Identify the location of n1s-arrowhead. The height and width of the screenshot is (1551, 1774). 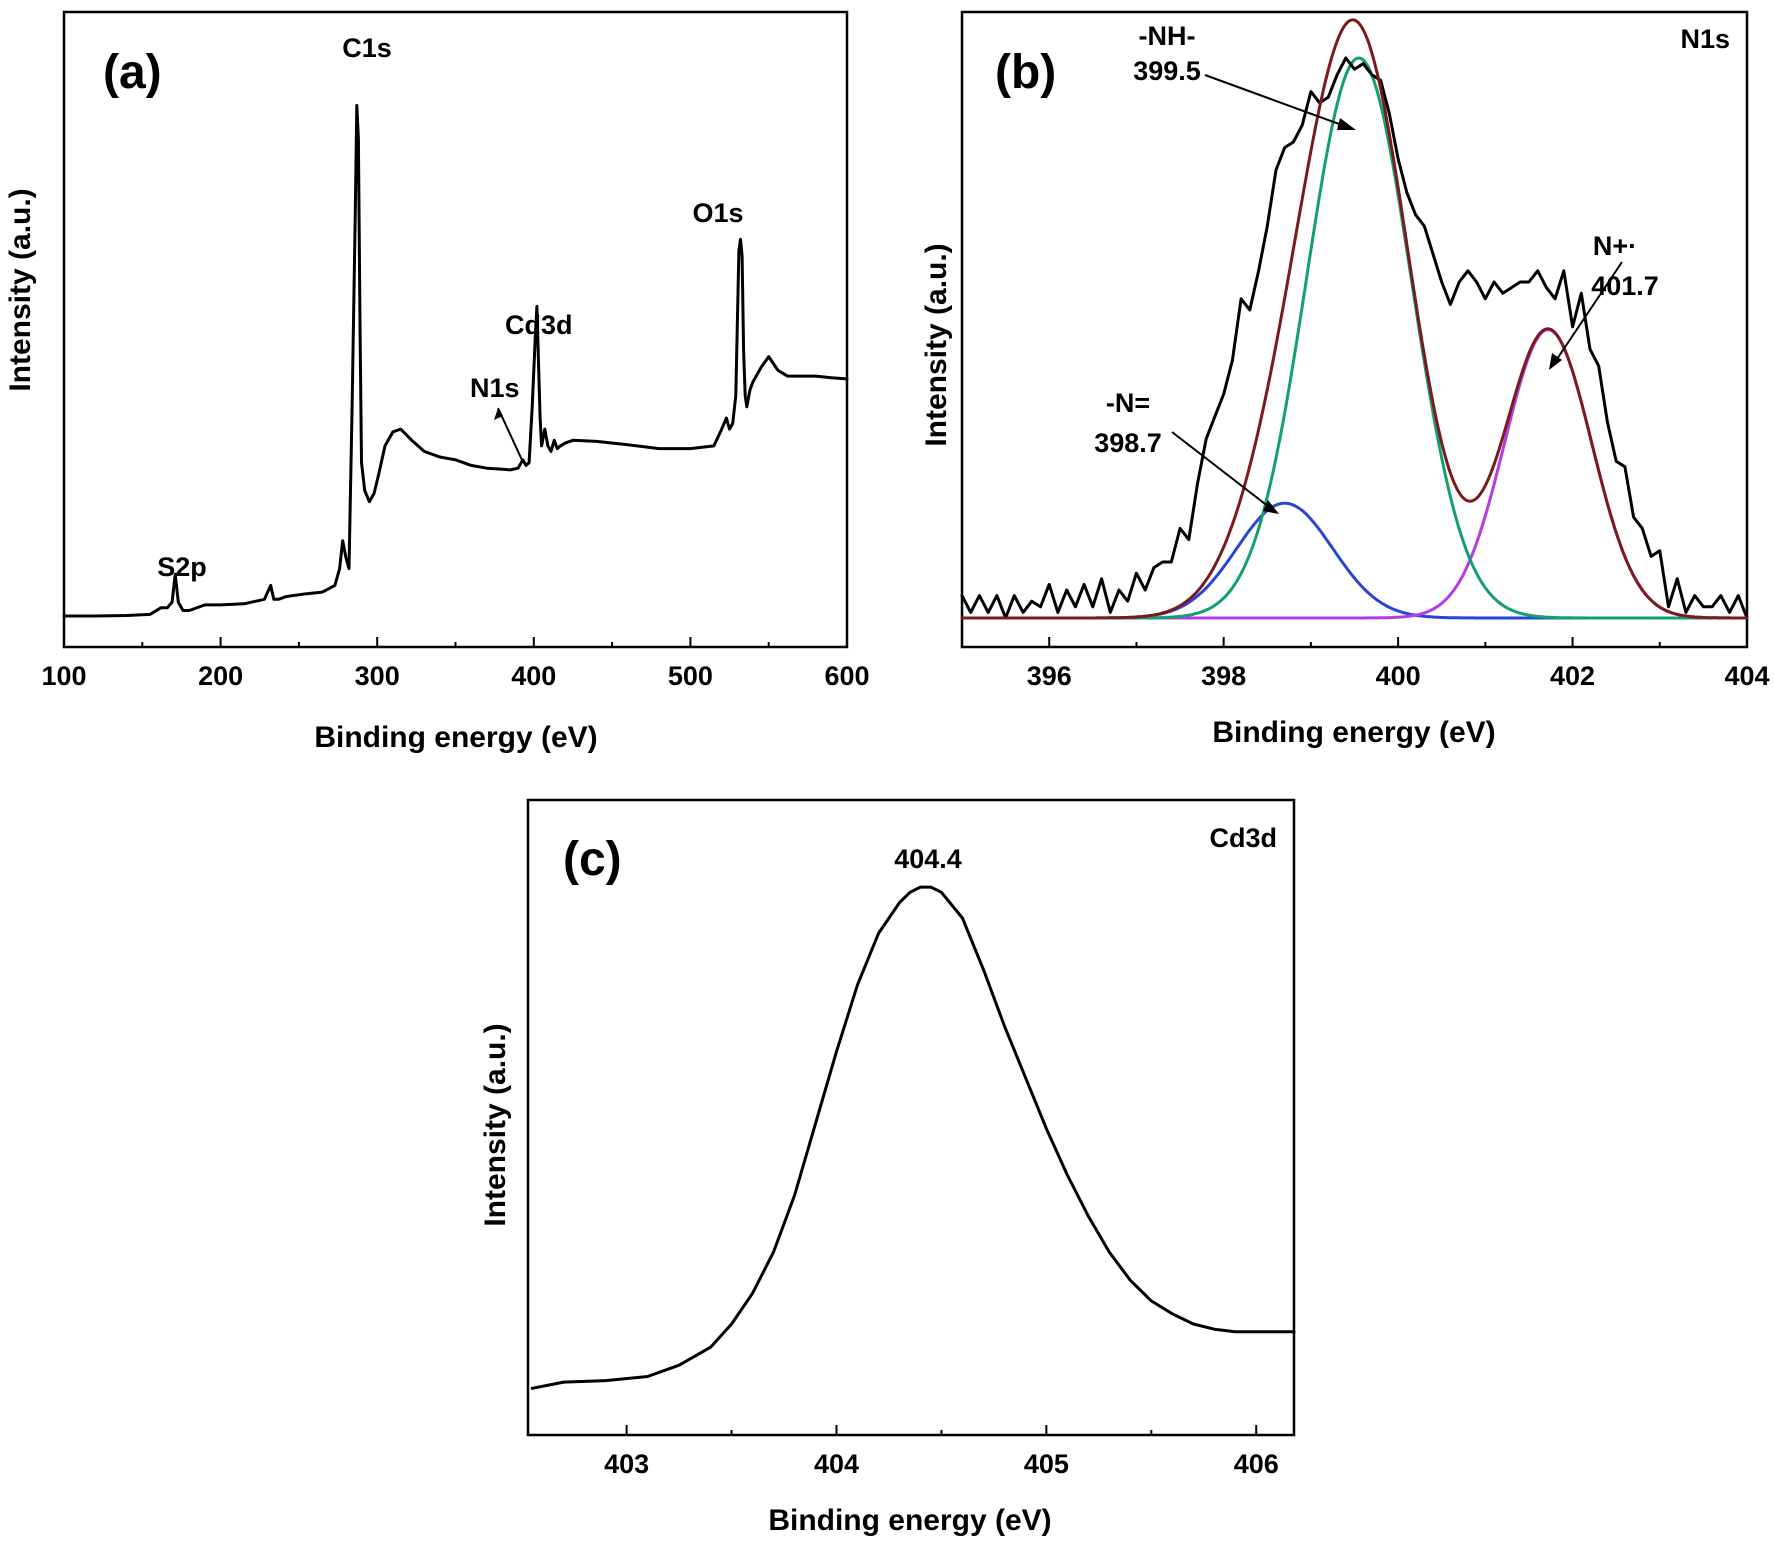
(498, 414).